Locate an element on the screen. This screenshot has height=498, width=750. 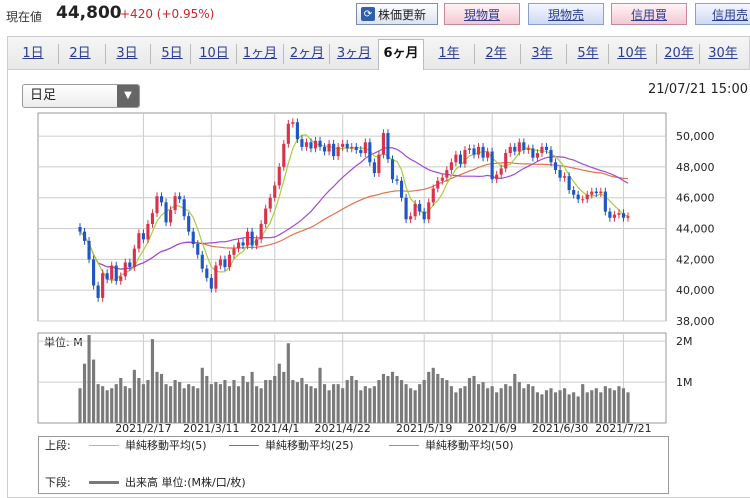
tab-11: 2年 is located at coordinates (496, 53).